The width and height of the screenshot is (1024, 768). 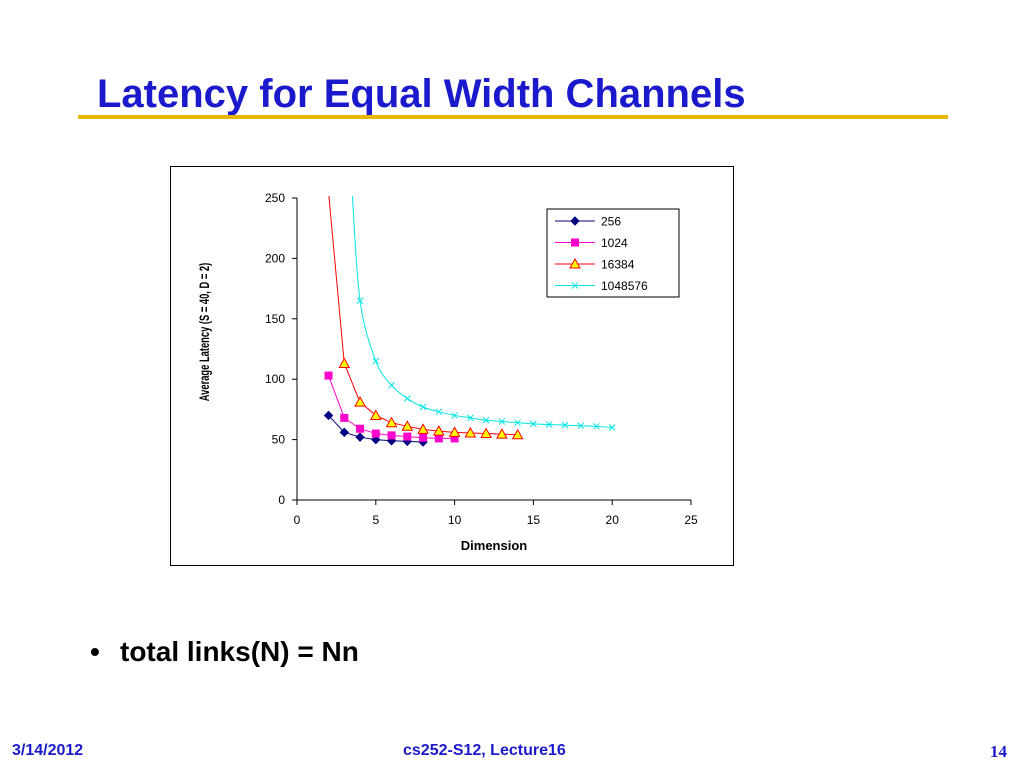 What do you see at coordinates (614, 243) in the screenshot?
I see `legend-label: 1024` at bounding box center [614, 243].